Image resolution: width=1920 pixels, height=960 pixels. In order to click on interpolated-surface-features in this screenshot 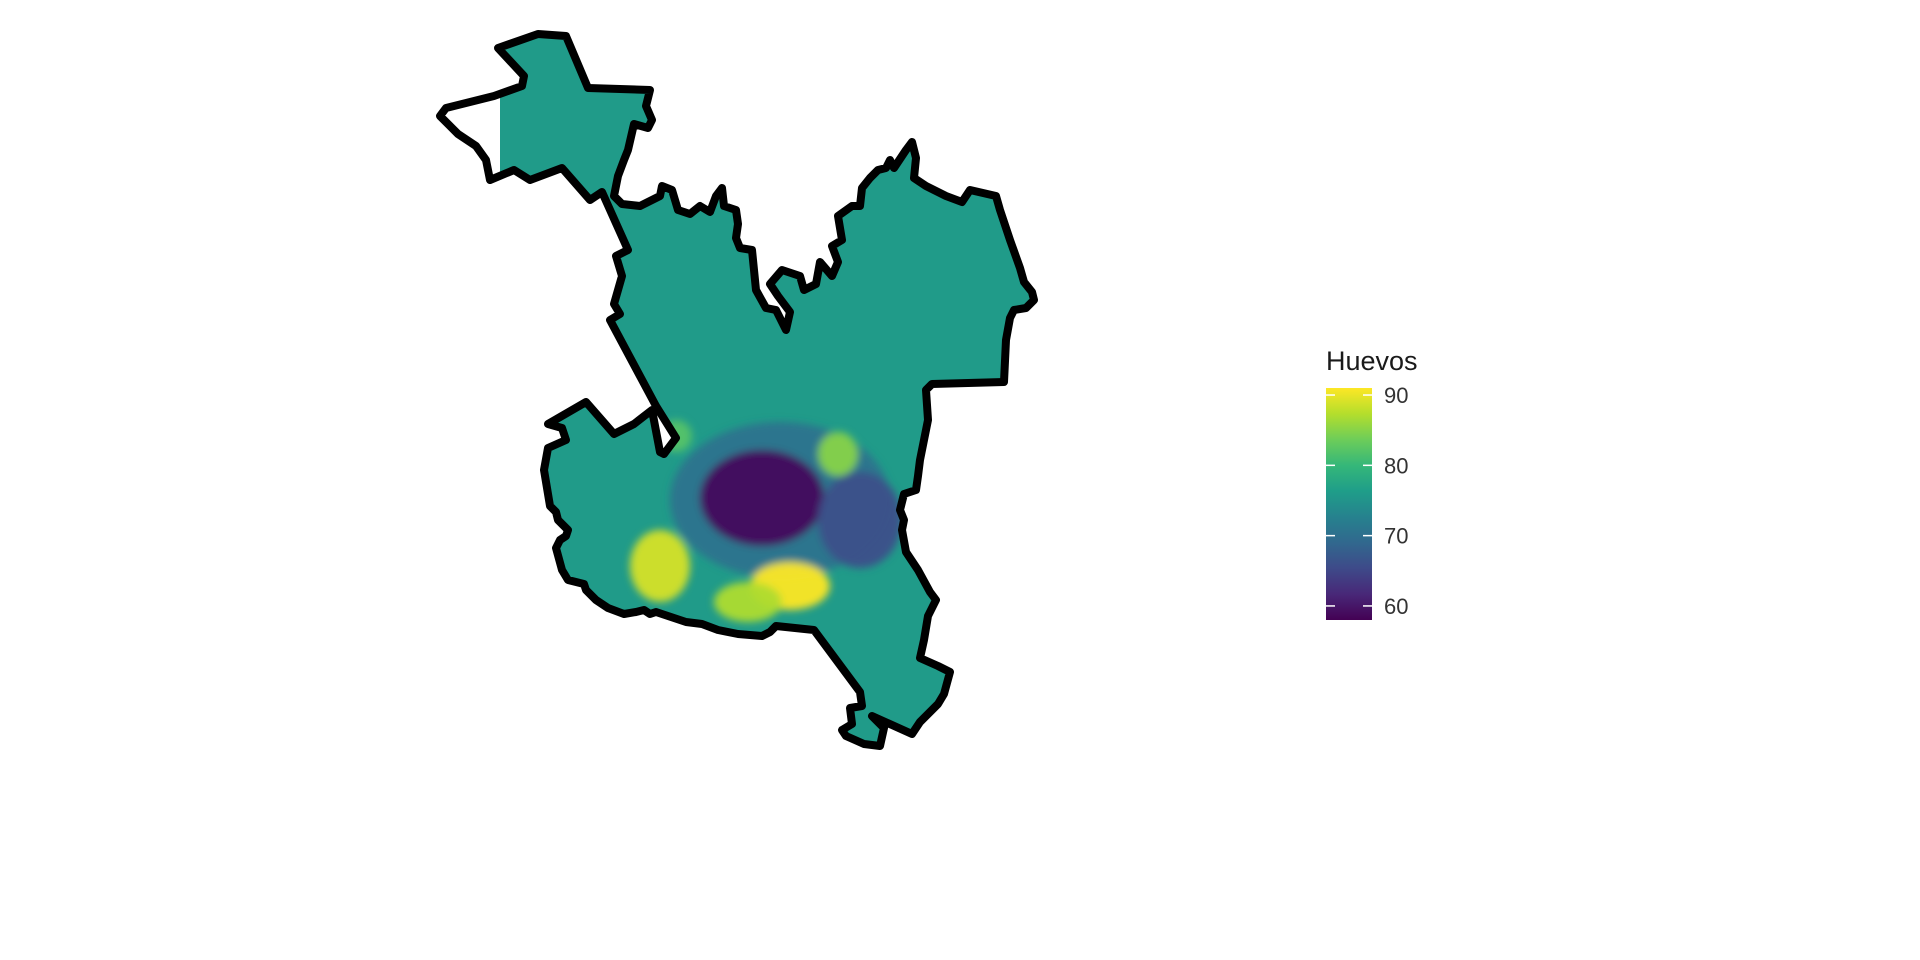, I will do `click(766, 521)`.